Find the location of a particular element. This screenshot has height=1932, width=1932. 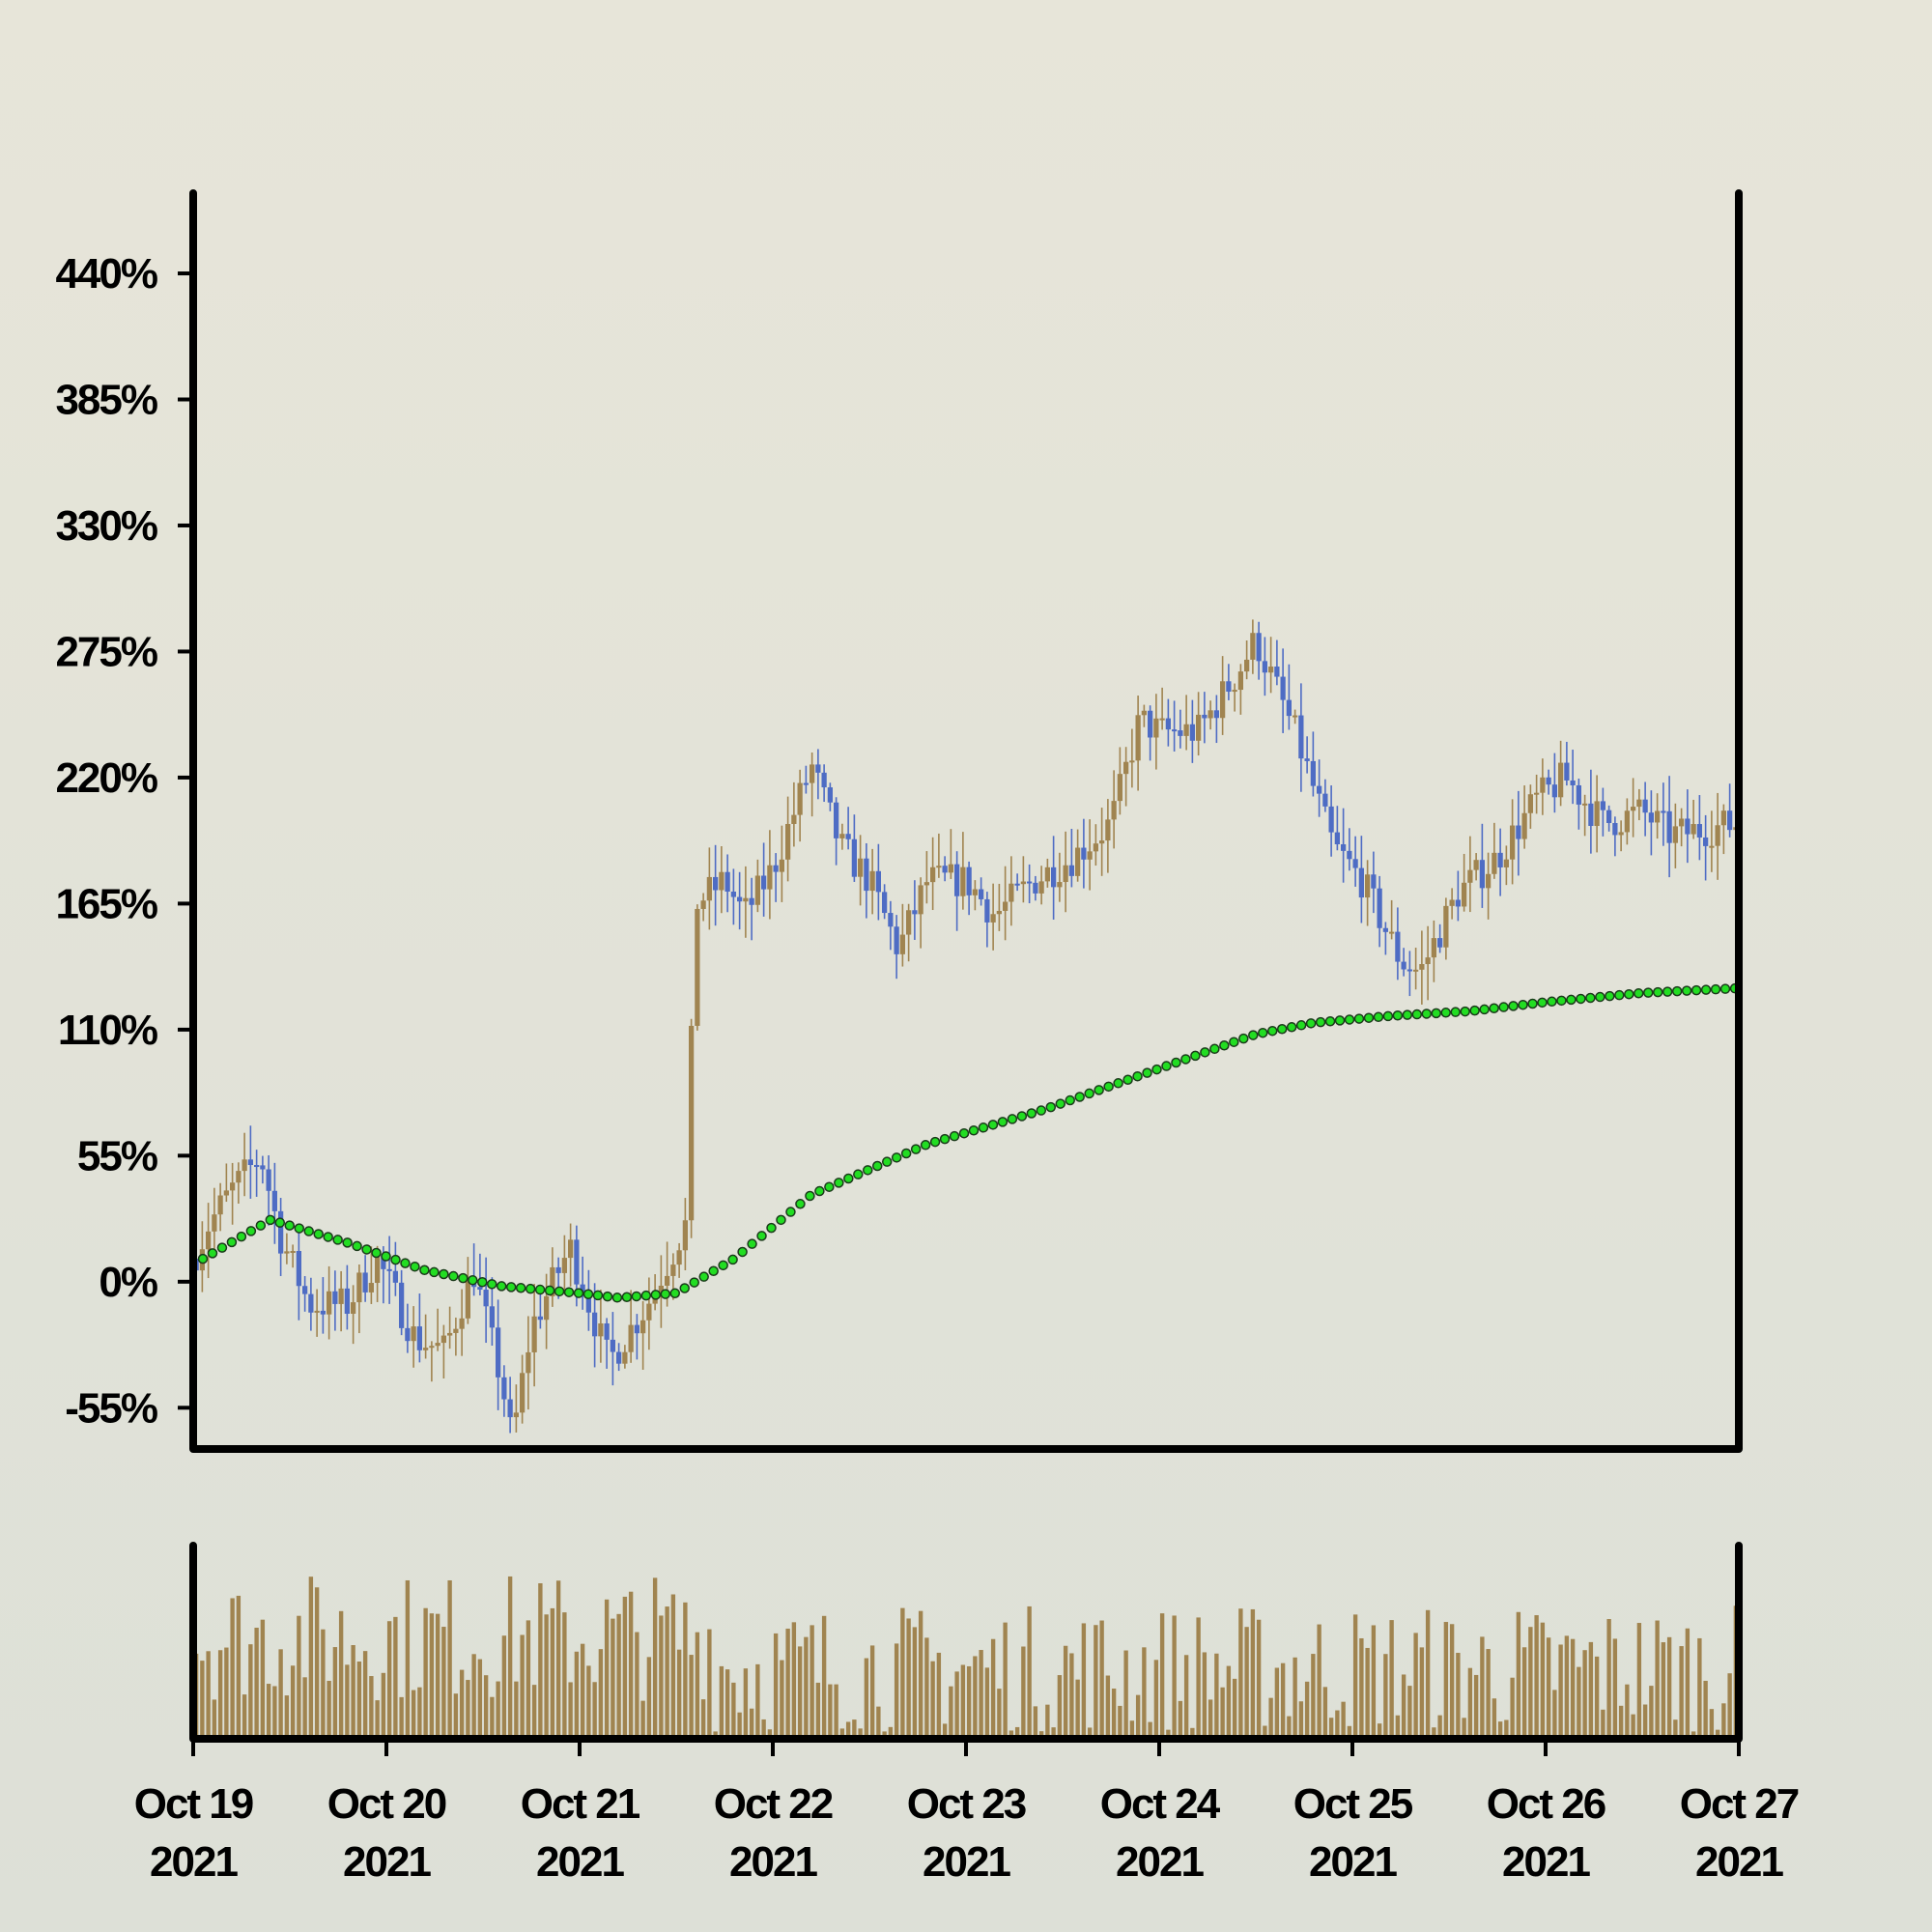

y-tick-label: 385% is located at coordinates (105, 400).